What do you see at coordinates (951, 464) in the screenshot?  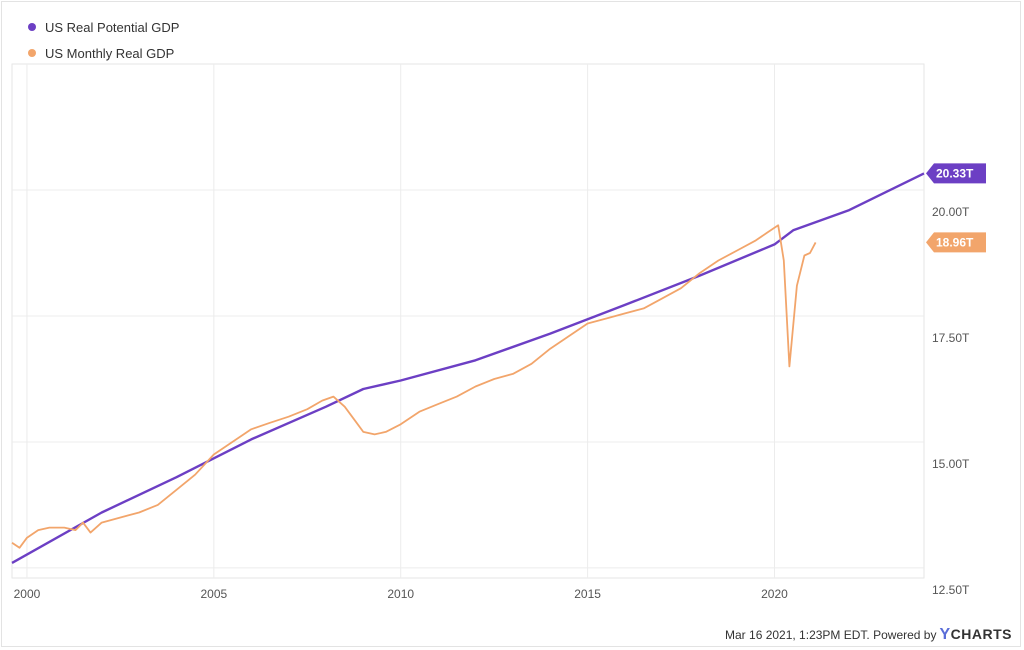 I see `y-tick-label: 15.00T` at bounding box center [951, 464].